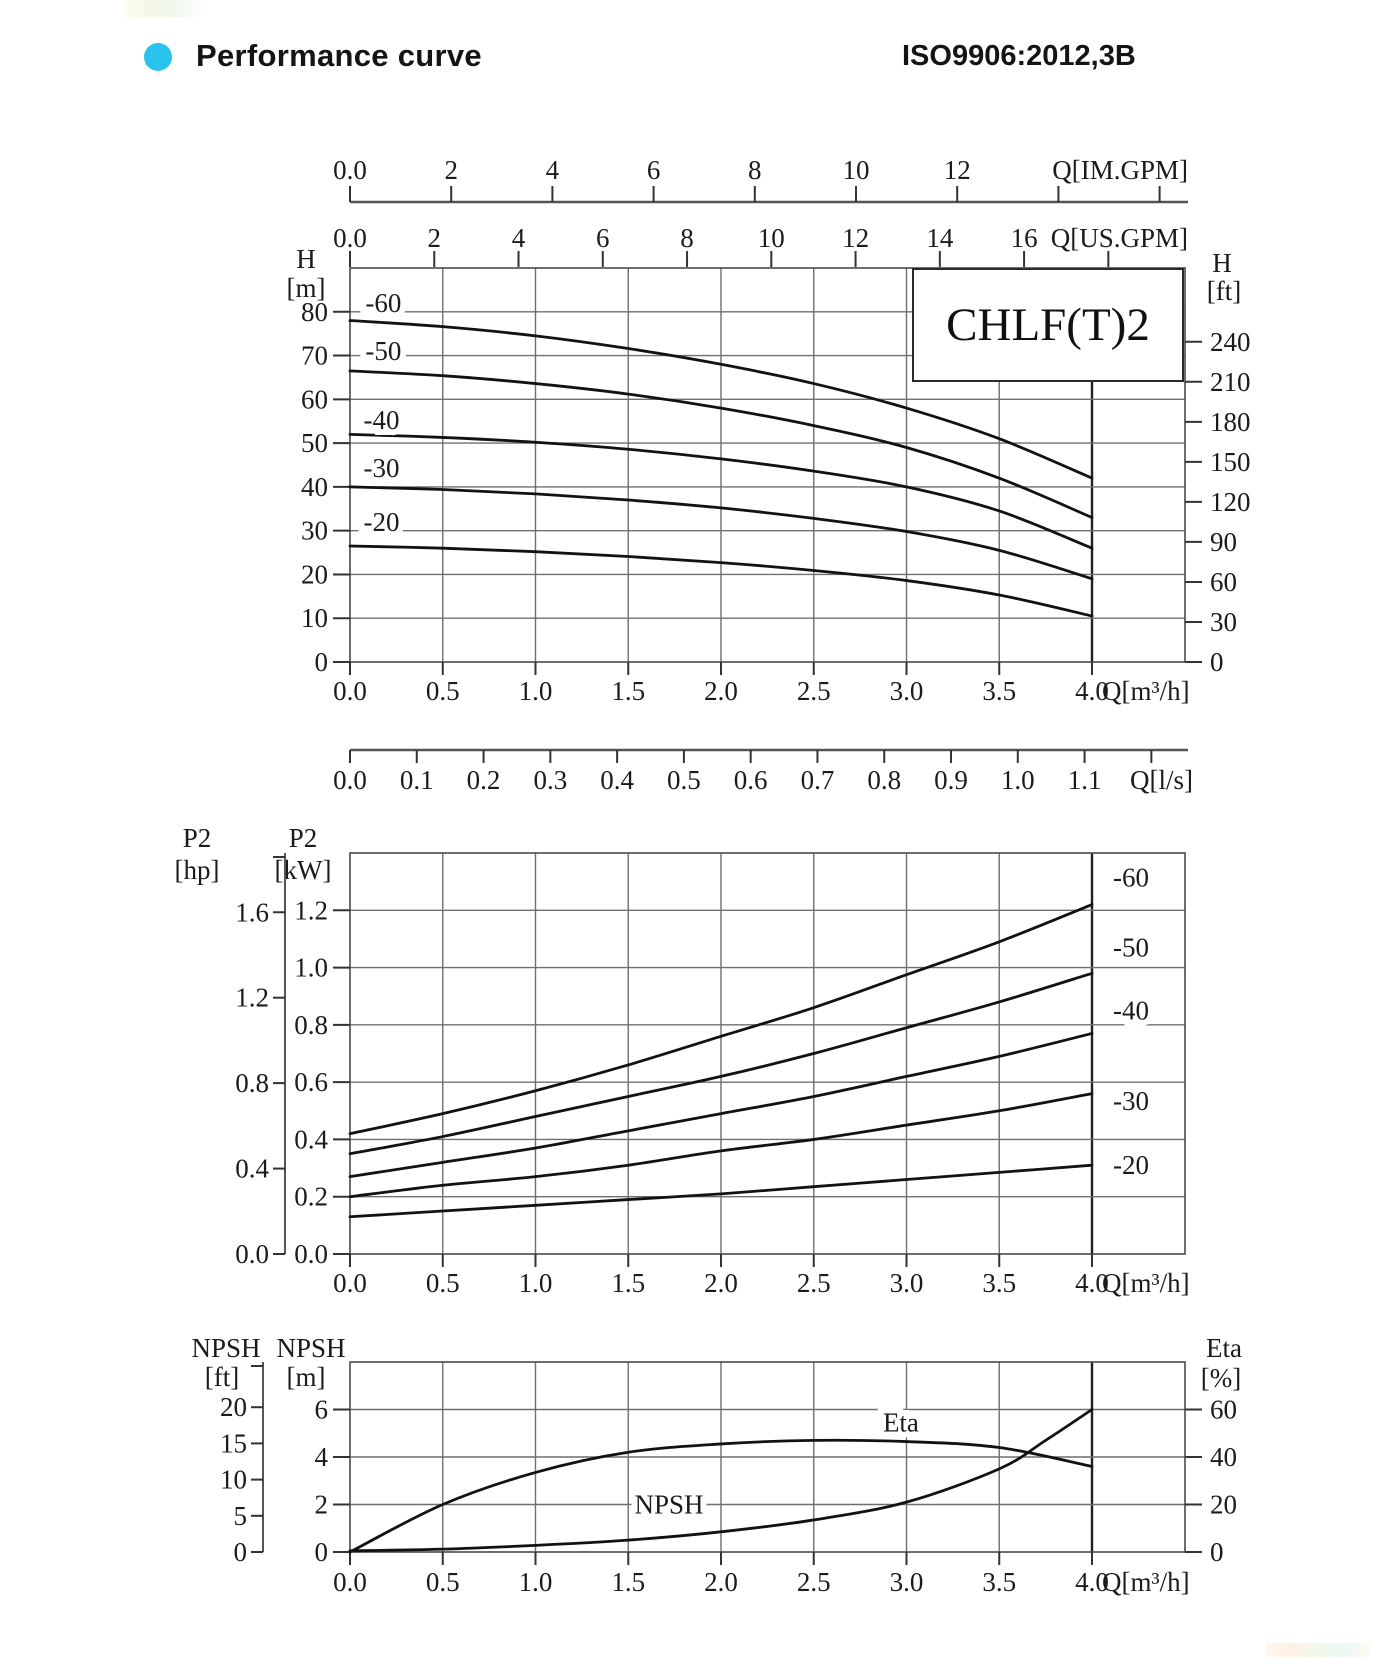 The height and width of the screenshot is (1665, 1400). Describe the element at coordinates (1230, 422) in the screenshot. I see `axis-text: 180` at that location.